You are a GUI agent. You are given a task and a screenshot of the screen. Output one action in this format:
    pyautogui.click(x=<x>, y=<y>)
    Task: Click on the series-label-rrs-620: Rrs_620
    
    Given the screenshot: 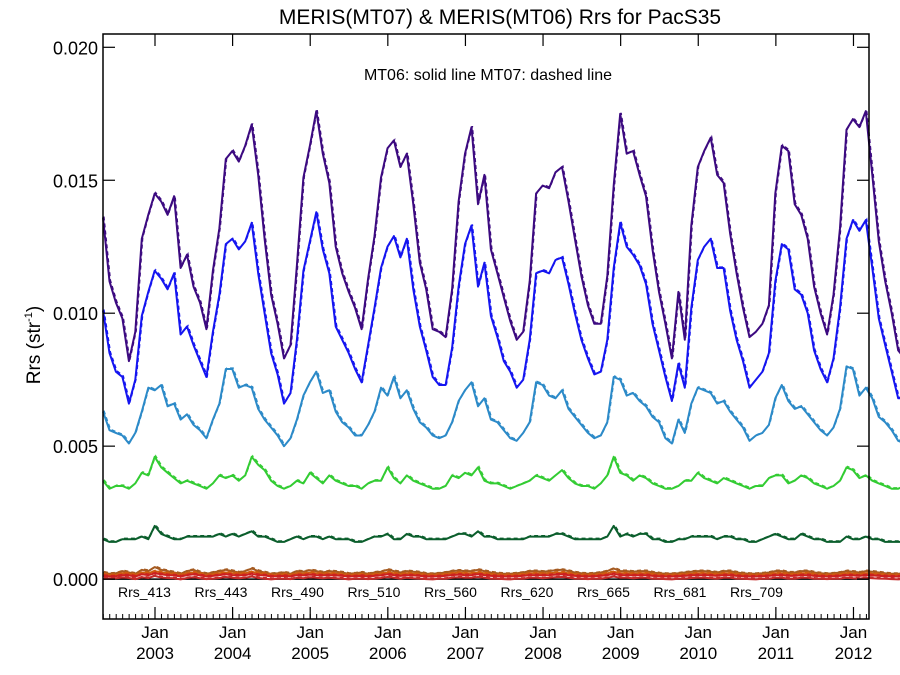 What is the action you would take?
    pyautogui.click(x=527, y=592)
    